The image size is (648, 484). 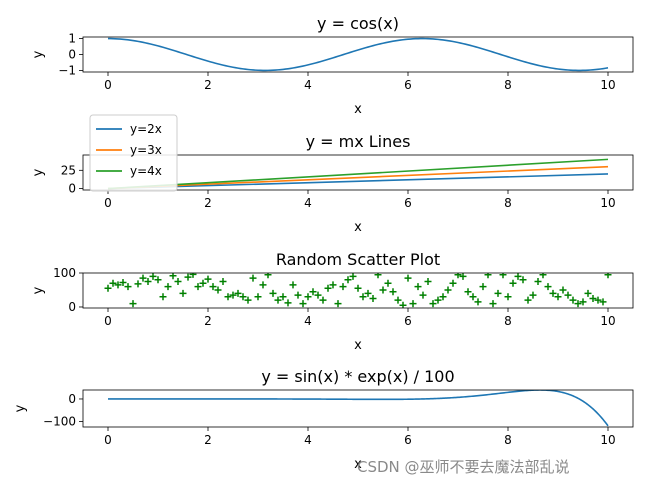 What do you see at coordinates (146, 171) in the screenshot?
I see `legend-entry: y=4x` at bounding box center [146, 171].